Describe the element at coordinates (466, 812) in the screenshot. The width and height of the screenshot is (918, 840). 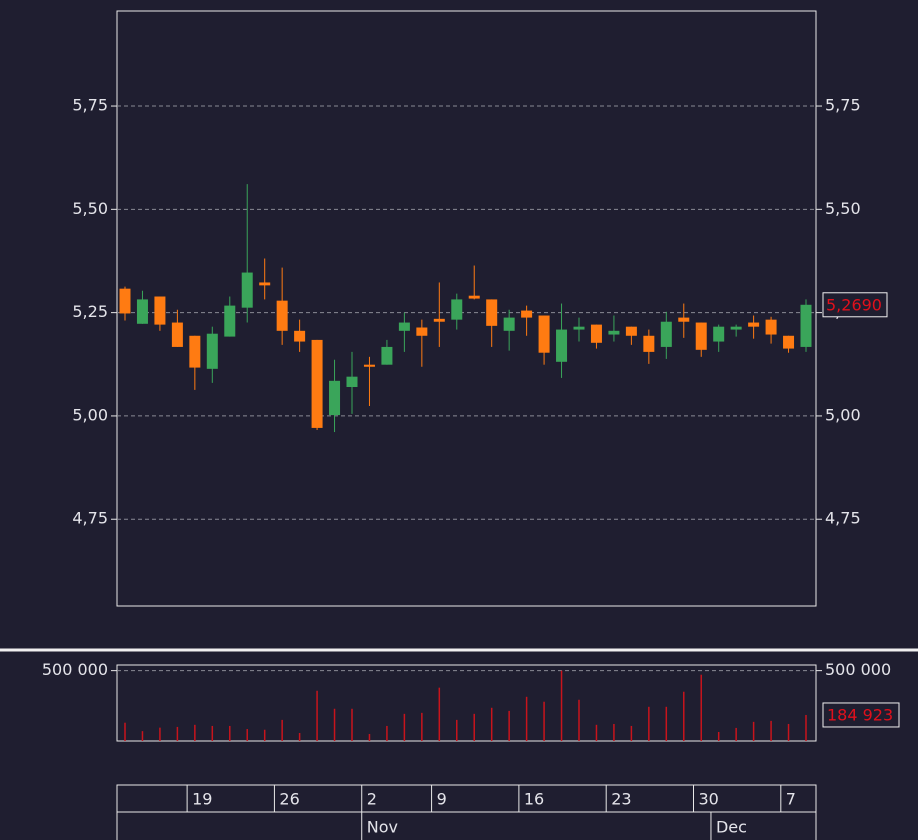
I see `date-axis-frame` at that location.